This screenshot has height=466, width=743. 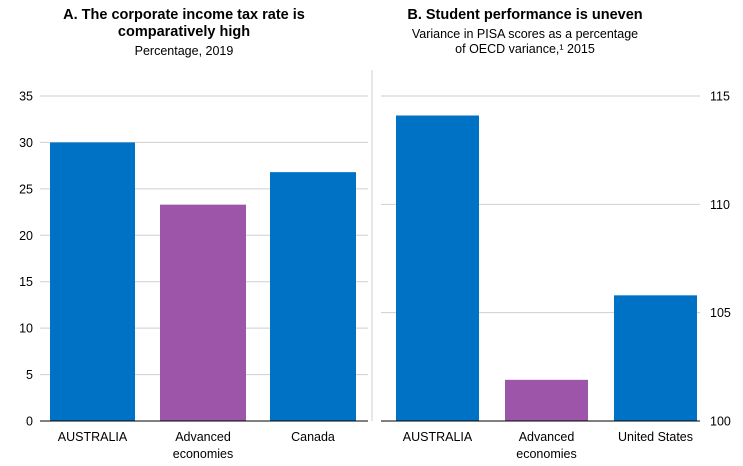 I want to click on panel-b-category-label: Advanced economies, so click(x=546, y=445).